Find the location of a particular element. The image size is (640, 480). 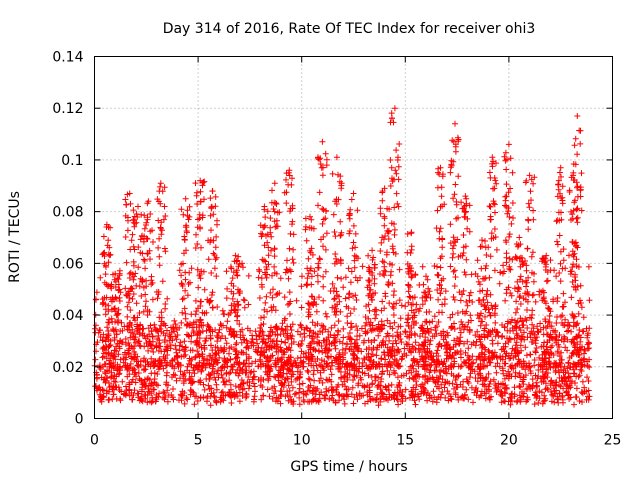

x-tick-label: 5 is located at coordinates (198, 441).